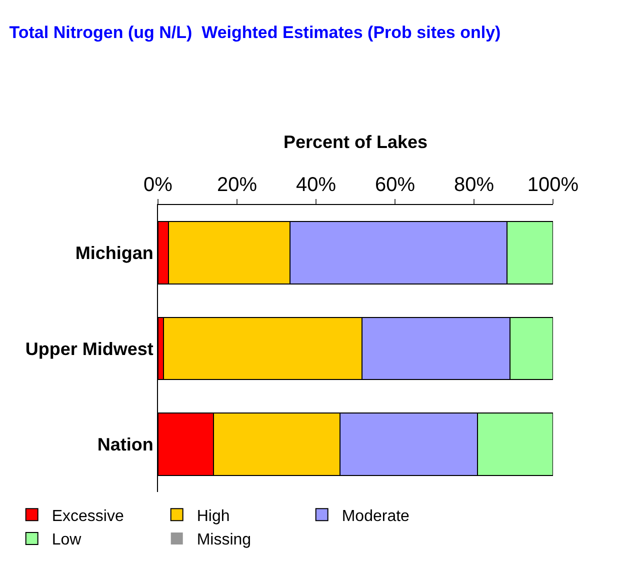  Describe the element at coordinates (553, 185) in the screenshot. I see `x-tick-label: 100%` at that location.